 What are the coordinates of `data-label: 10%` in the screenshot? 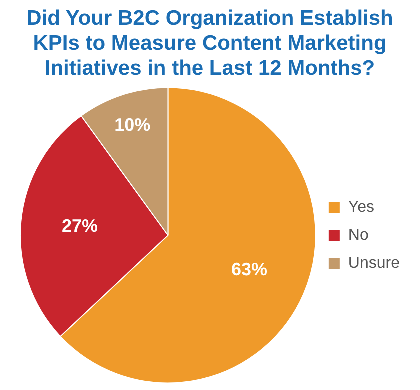 It's located at (132, 124).